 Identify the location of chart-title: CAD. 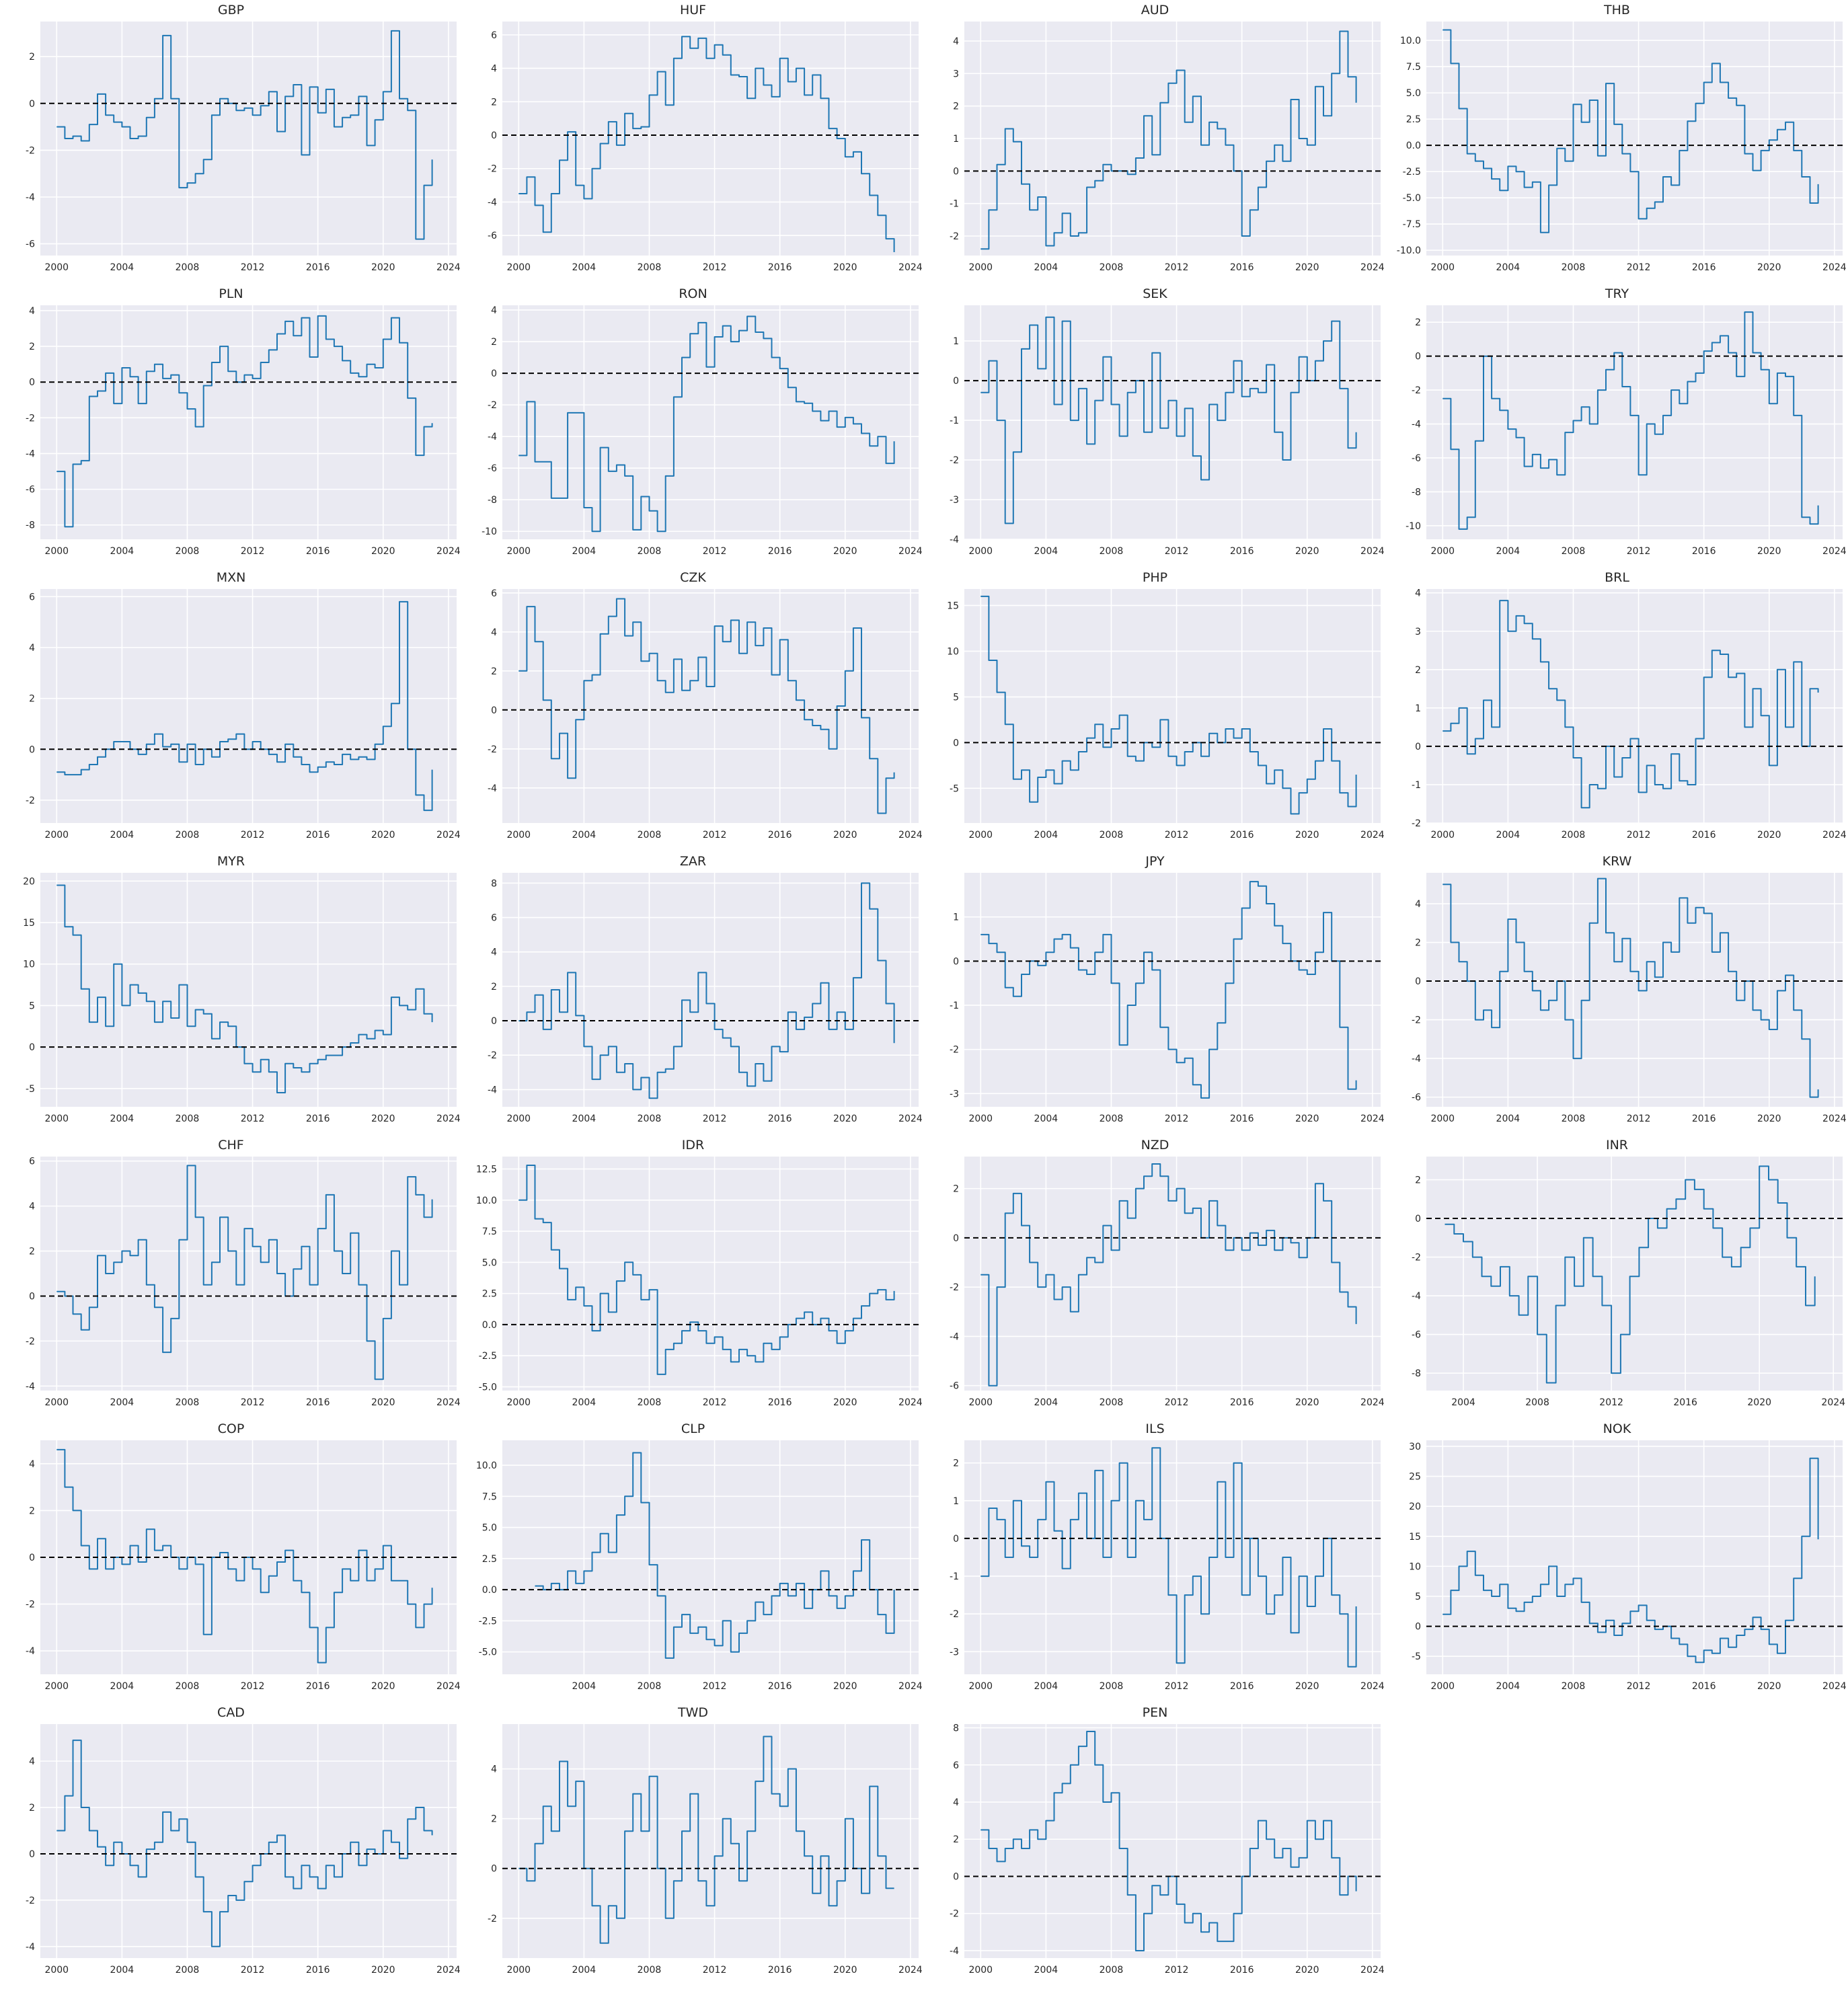
(231, 1713).